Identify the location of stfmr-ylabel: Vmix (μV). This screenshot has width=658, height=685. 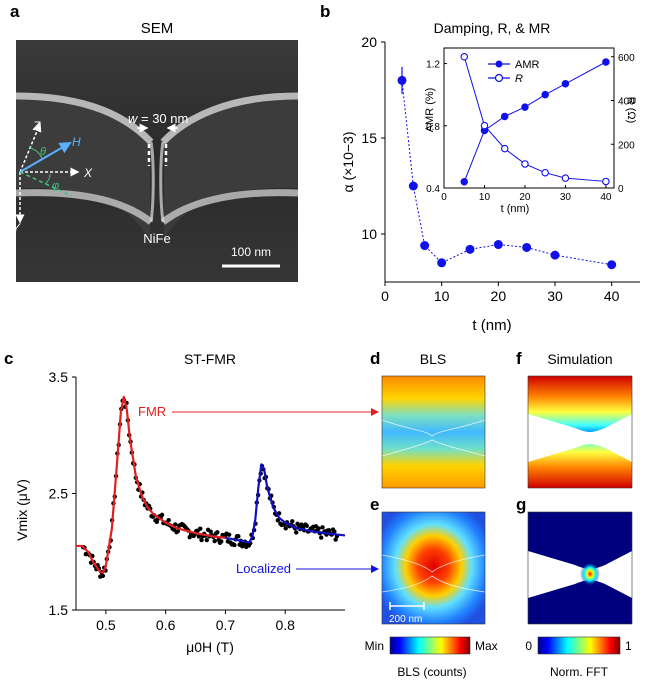
(22, 510).